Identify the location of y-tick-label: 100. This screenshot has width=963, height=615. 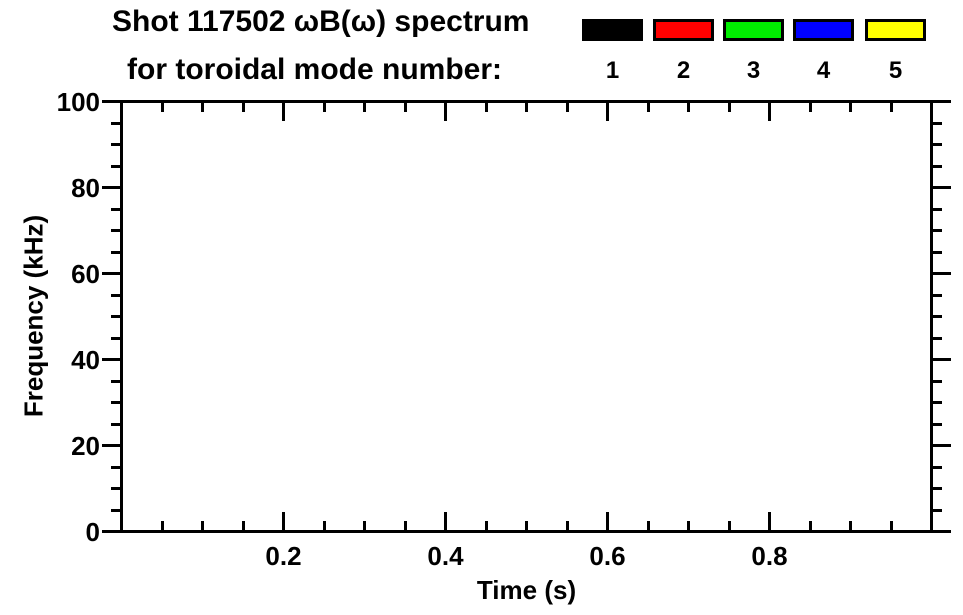
(78, 101).